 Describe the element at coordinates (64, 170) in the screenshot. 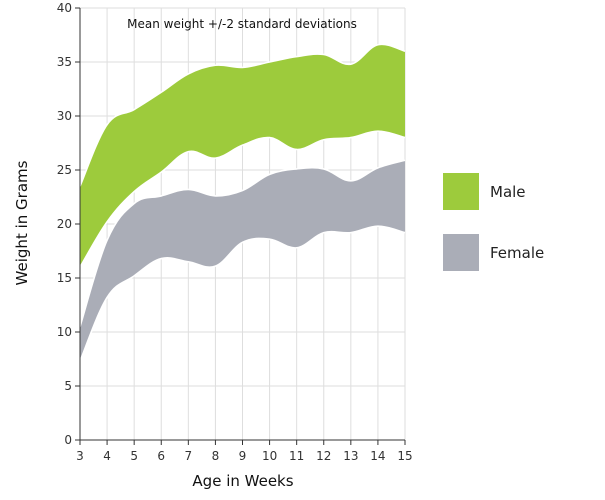

I see `y-tick-label: 25` at that location.